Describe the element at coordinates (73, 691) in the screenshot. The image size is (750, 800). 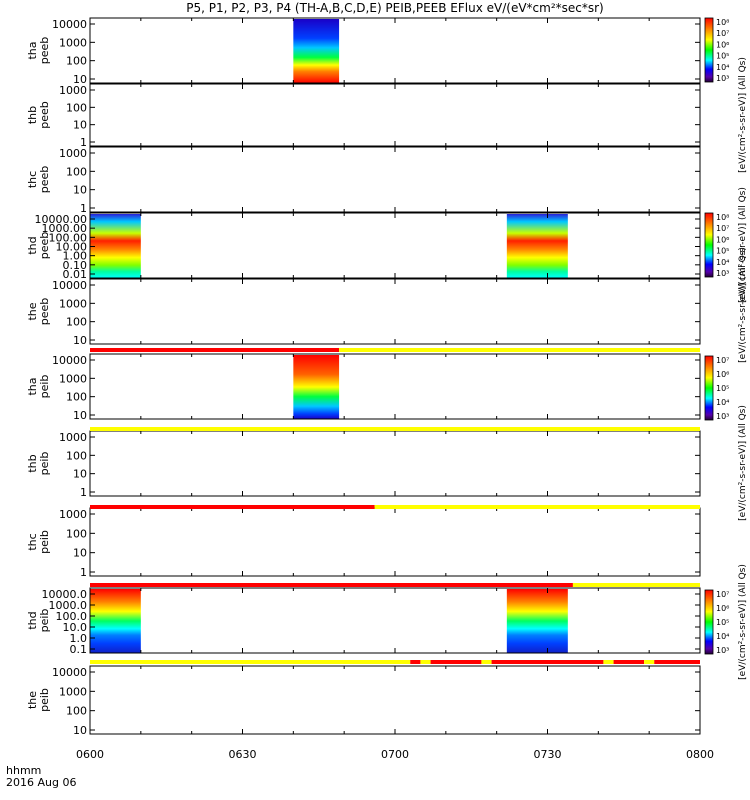
I see `the_peib-ytick-label: 1000` at that location.